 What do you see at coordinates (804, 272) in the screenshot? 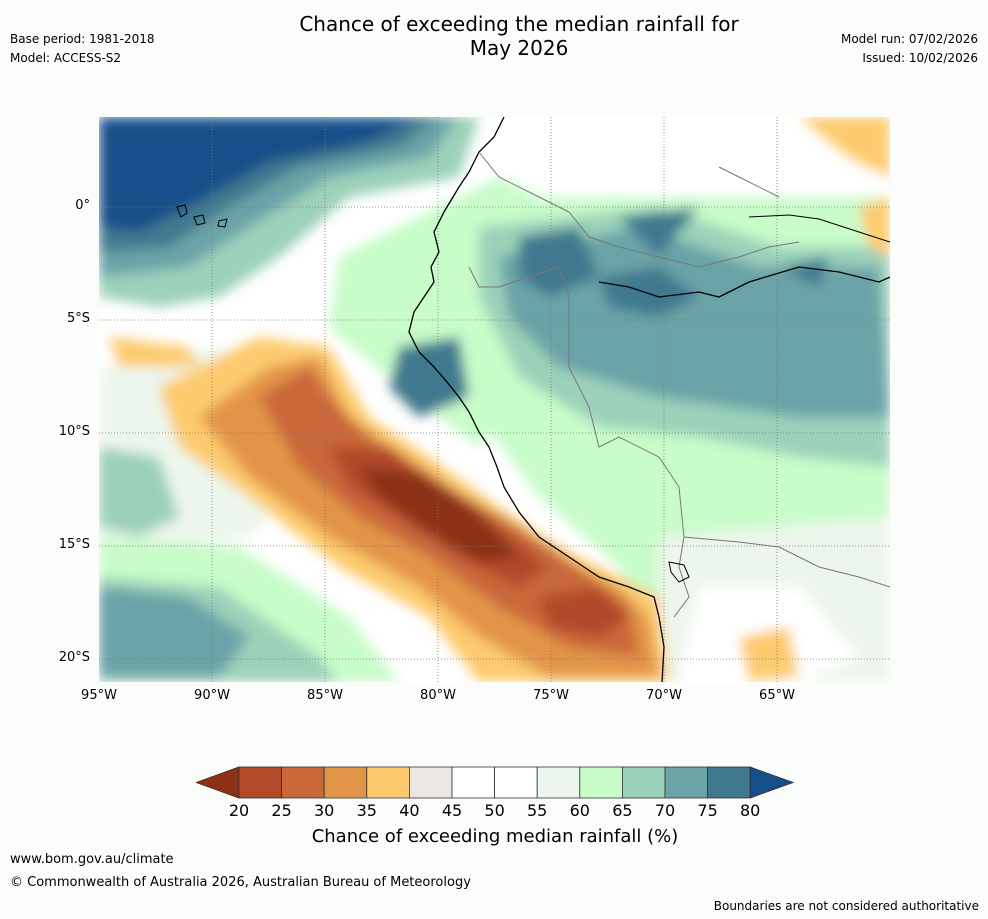
I see `field-75-80-amazon-c` at bounding box center [804, 272].